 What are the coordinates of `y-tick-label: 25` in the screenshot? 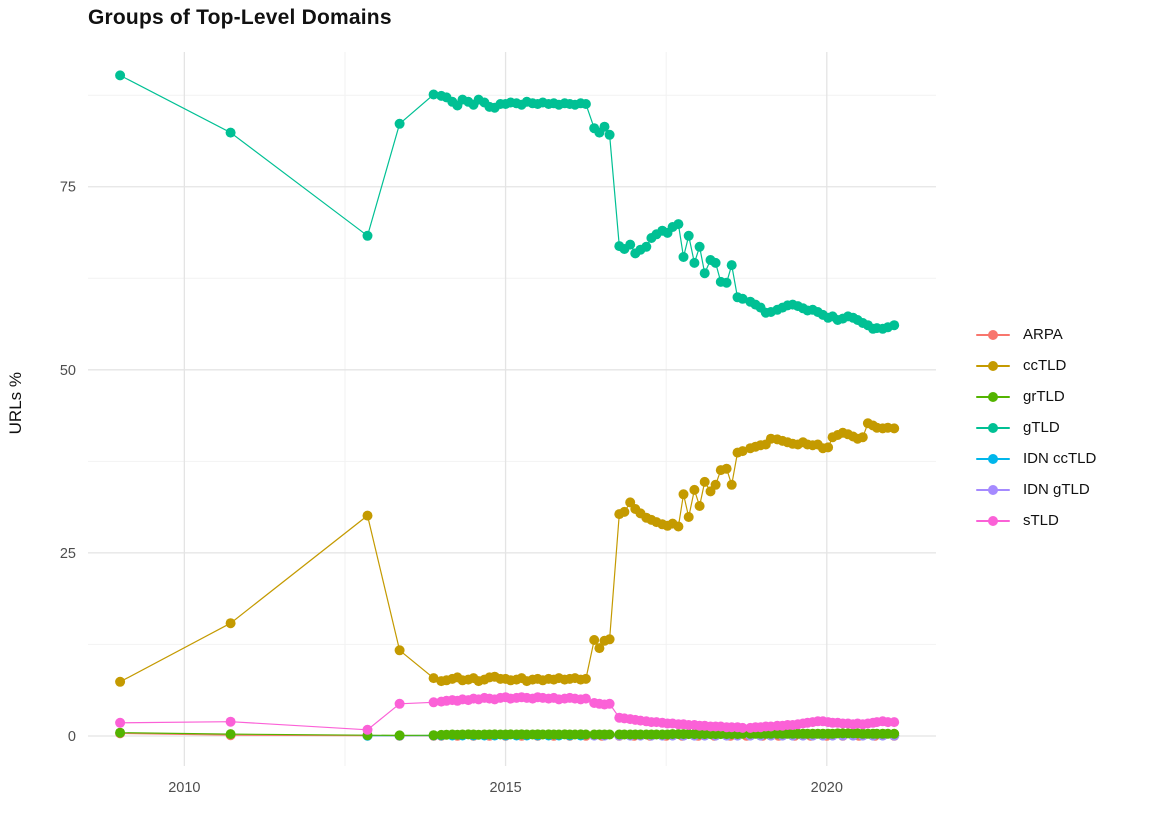 It's located at (68, 554).